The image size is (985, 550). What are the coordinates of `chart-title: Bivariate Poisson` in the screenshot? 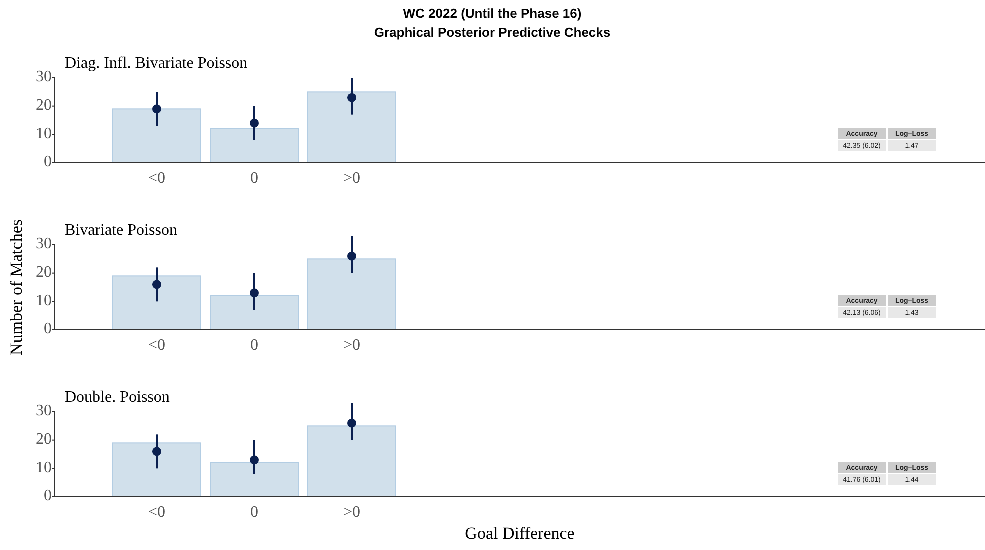 It's located at (121, 230).